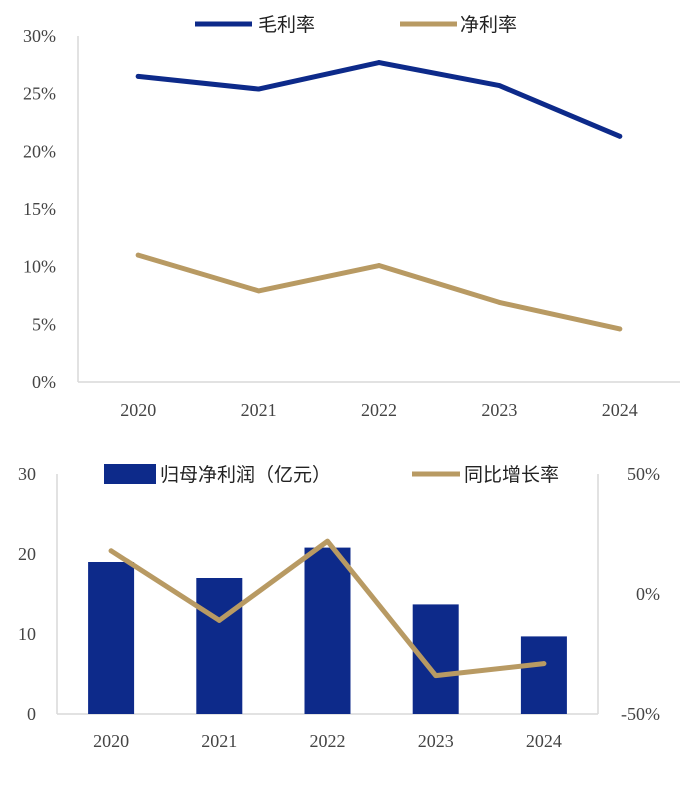 The width and height of the screenshot is (700, 797). What do you see at coordinates (130, 474) in the screenshot?
I see `legend-swatch-net-profit` at bounding box center [130, 474].